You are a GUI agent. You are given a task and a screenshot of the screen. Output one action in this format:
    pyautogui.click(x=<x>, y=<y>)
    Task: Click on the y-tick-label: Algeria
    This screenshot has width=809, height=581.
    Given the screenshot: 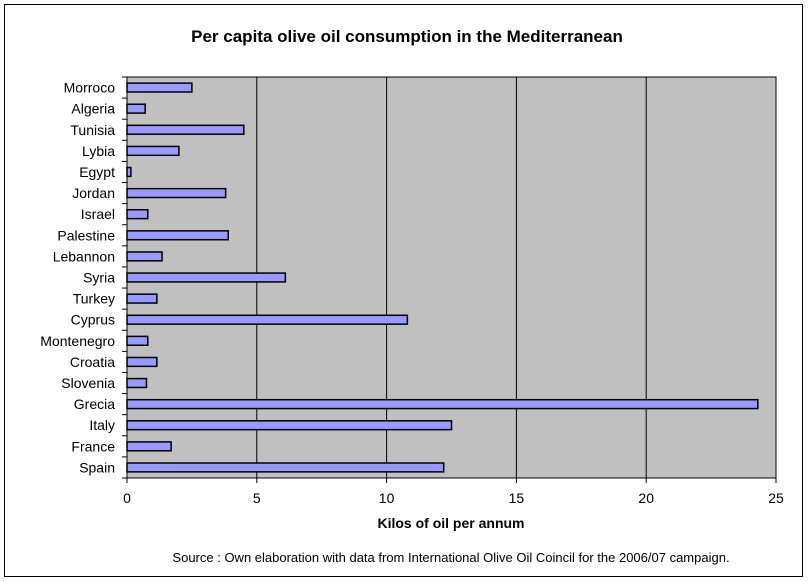 What is the action you would take?
    pyautogui.click(x=93, y=109)
    